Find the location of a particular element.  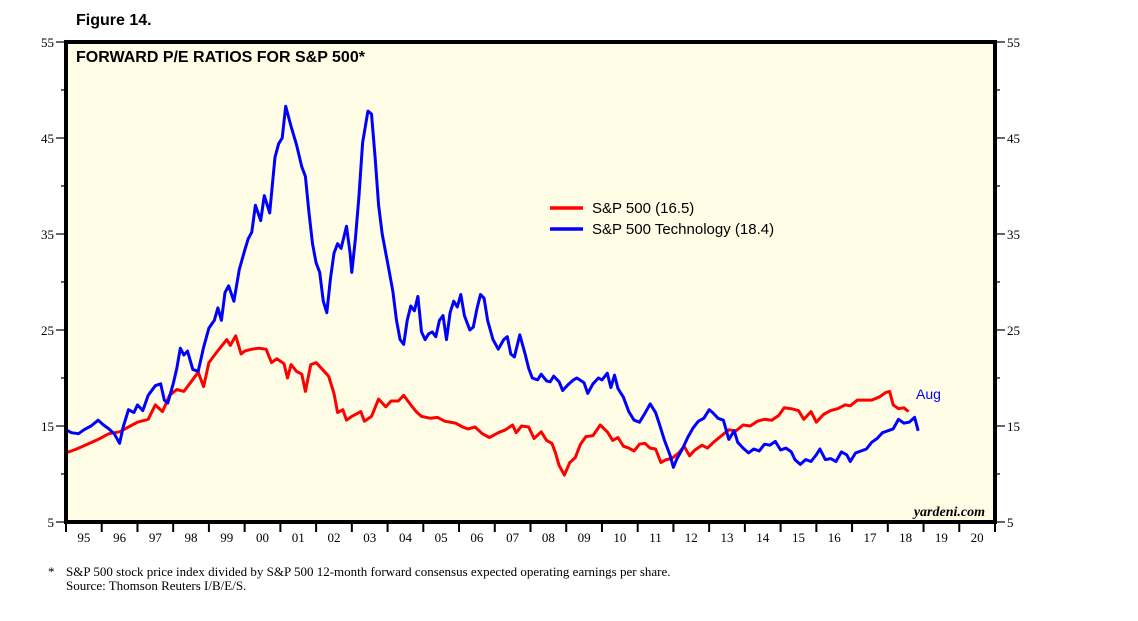

x-tick-label: 09 is located at coordinates (584, 537).